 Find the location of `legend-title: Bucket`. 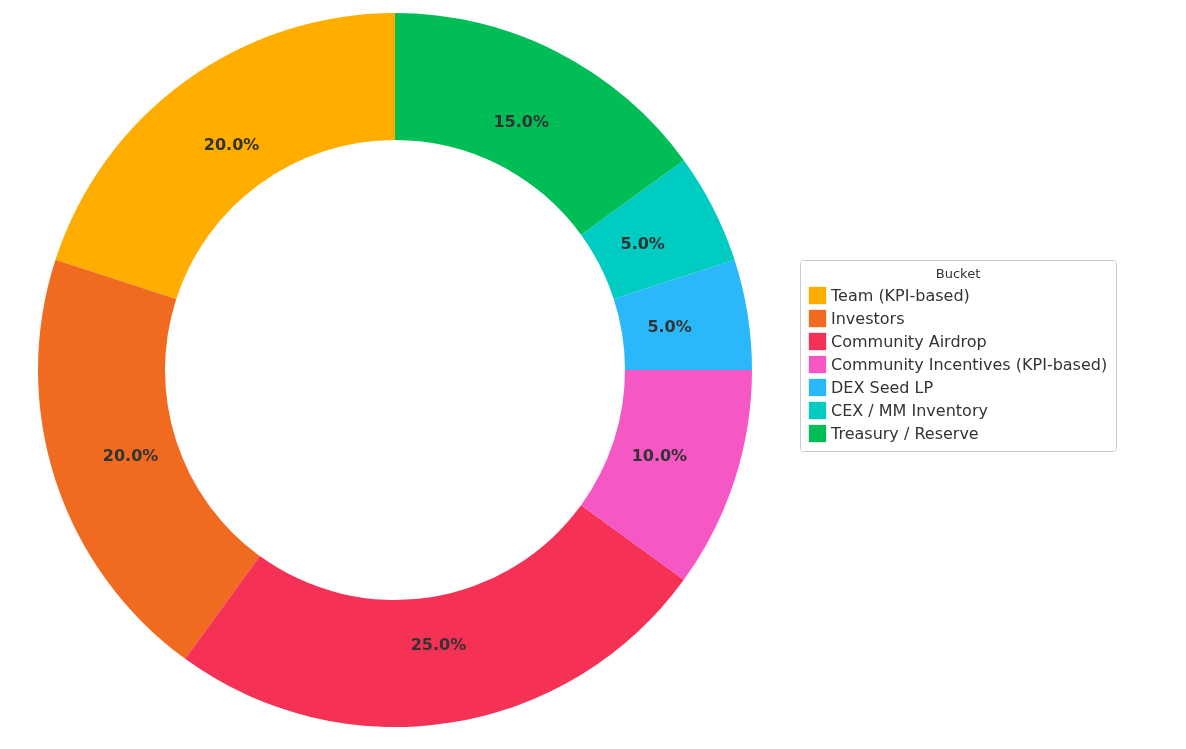

legend-title: Bucket is located at coordinates (958, 273).